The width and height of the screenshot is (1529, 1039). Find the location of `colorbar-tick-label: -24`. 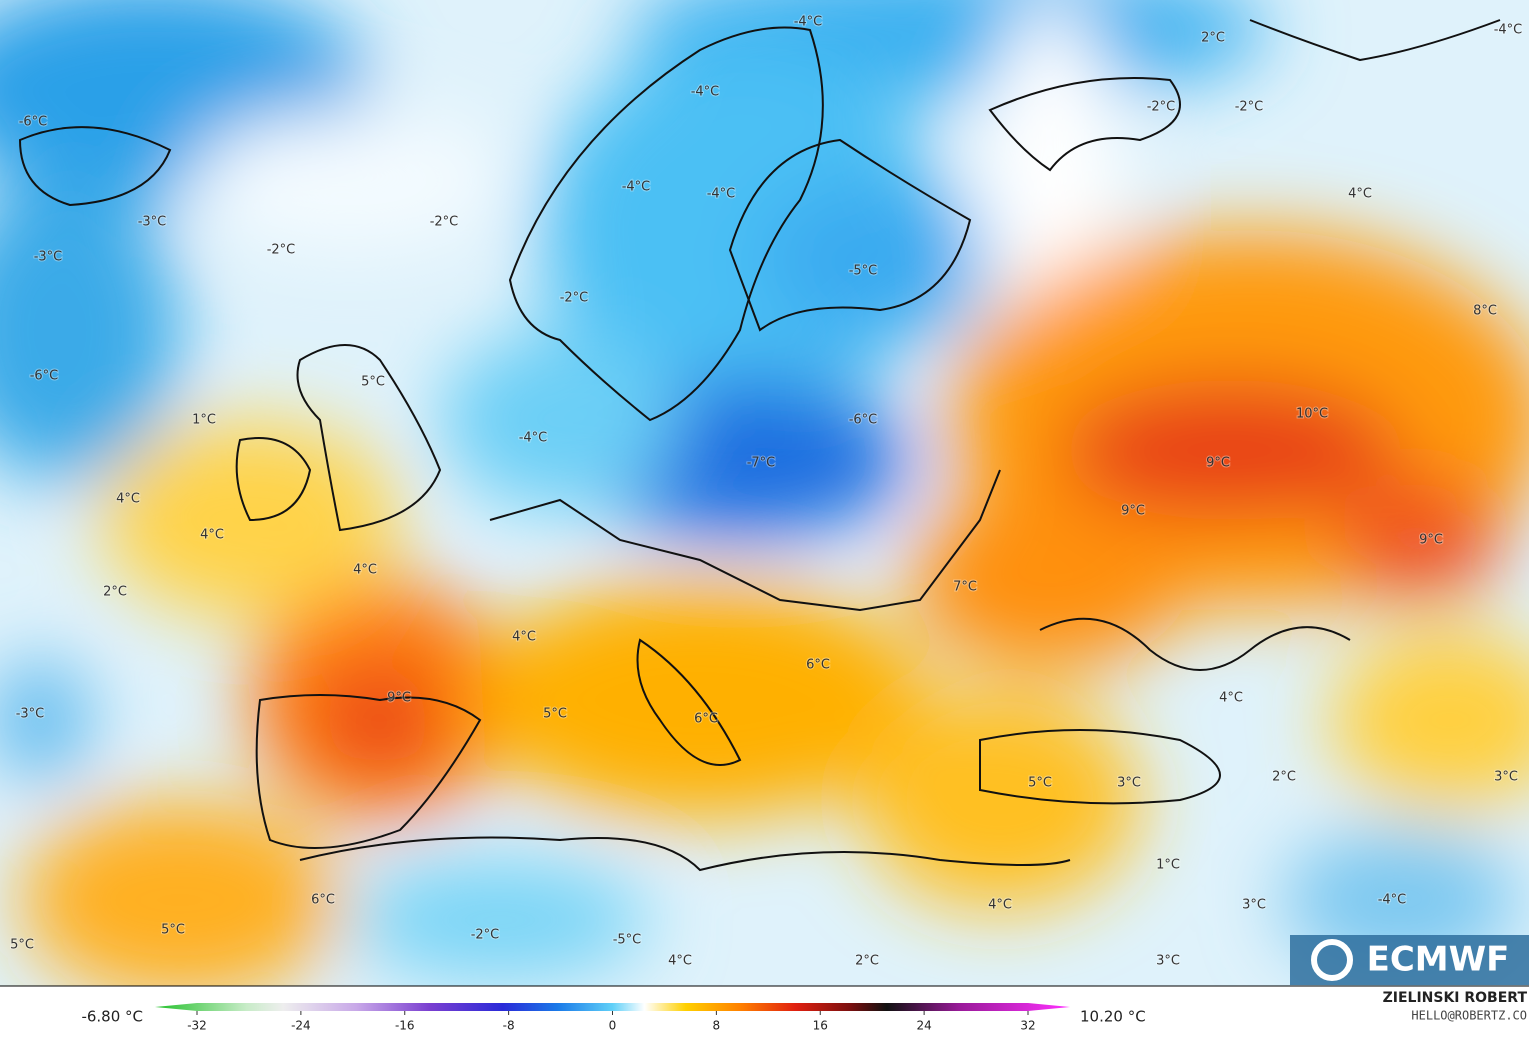

colorbar-tick-label: -24 is located at coordinates (301, 1026).